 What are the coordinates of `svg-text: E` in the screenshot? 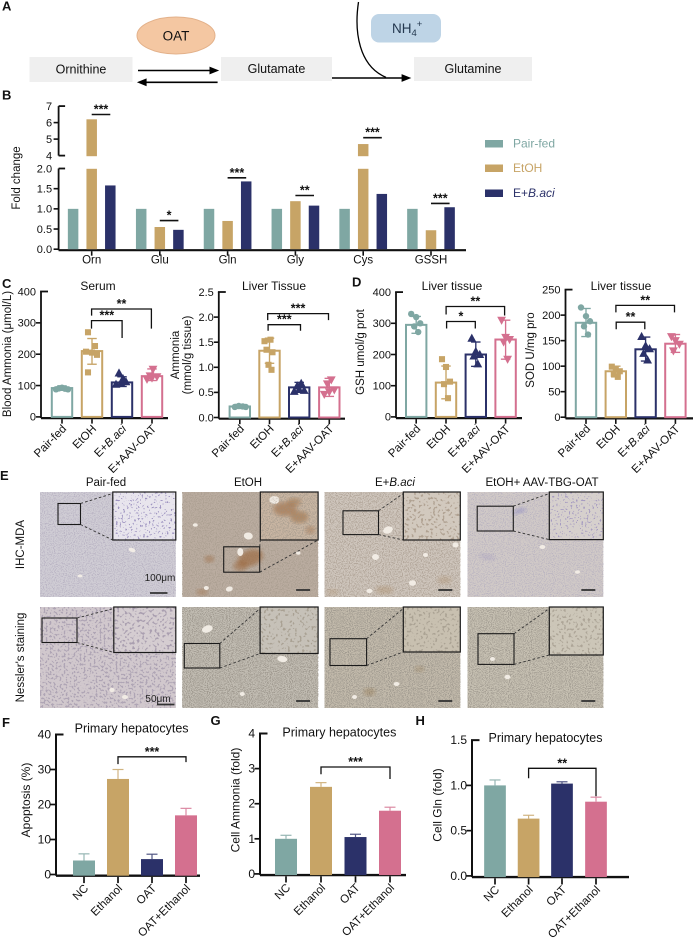 It's located at (4, 475).